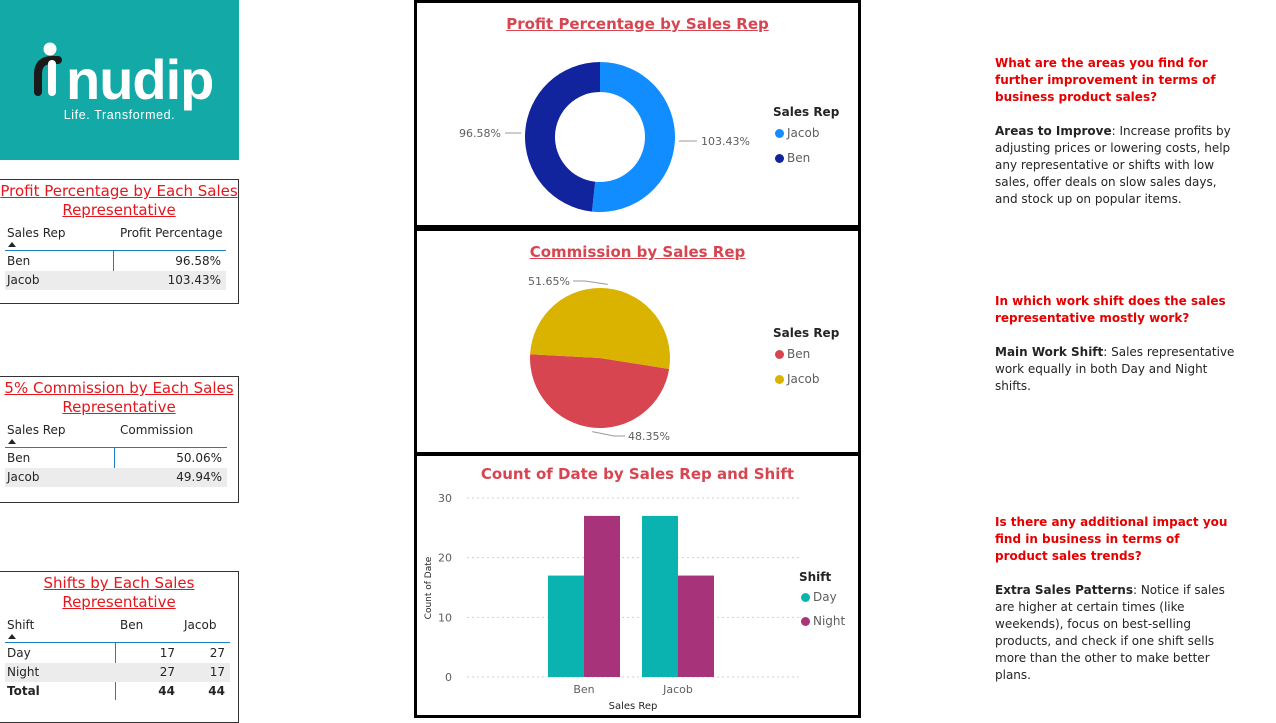 This screenshot has height=723, width=1276. I want to click on cell-total-label: Total, so click(23, 691).